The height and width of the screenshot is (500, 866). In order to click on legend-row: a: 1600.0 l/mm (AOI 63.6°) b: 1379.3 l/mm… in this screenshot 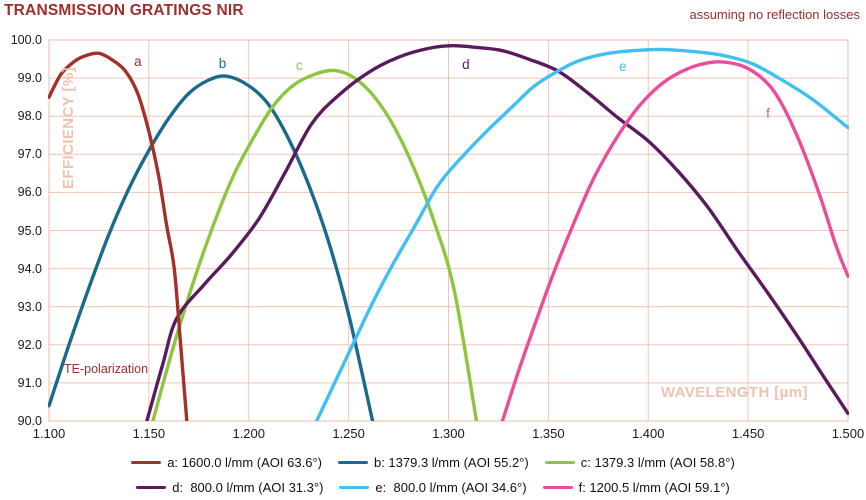, I will do `click(433, 462)`.